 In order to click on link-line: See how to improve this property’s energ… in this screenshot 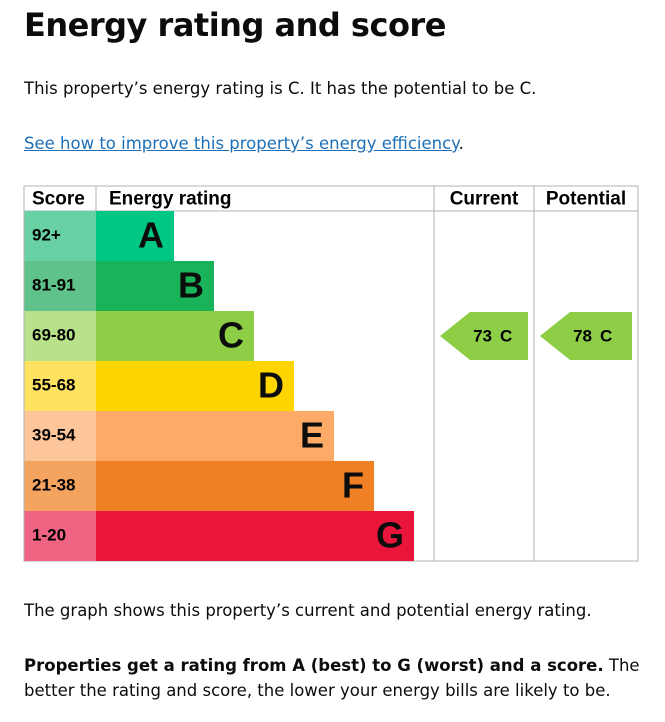, I will do `click(244, 143)`.